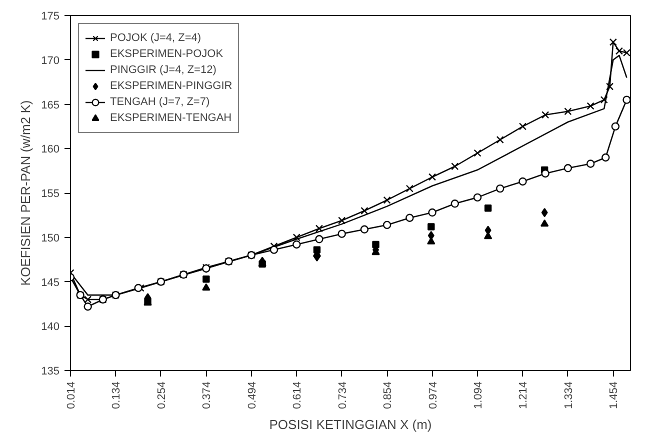 The image size is (657, 441). I want to click on legend-label: POJOK (J=4, Z=4), so click(156, 38).